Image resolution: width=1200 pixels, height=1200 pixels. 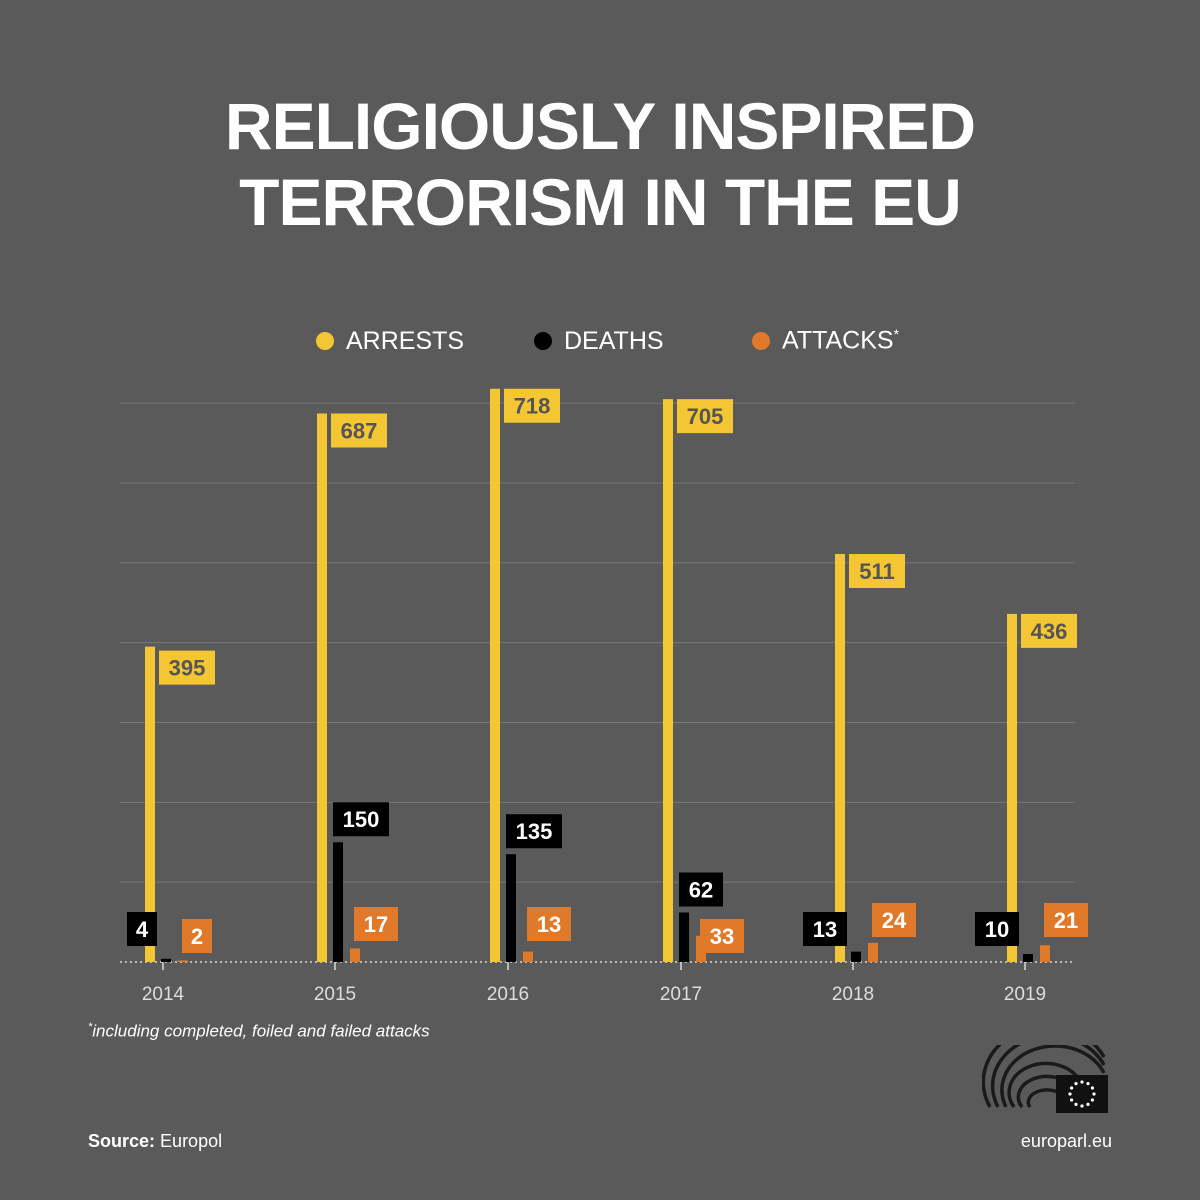 What do you see at coordinates (528, 956) in the screenshot?
I see `attacks-bar-2016` at bounding box center [528, 956].